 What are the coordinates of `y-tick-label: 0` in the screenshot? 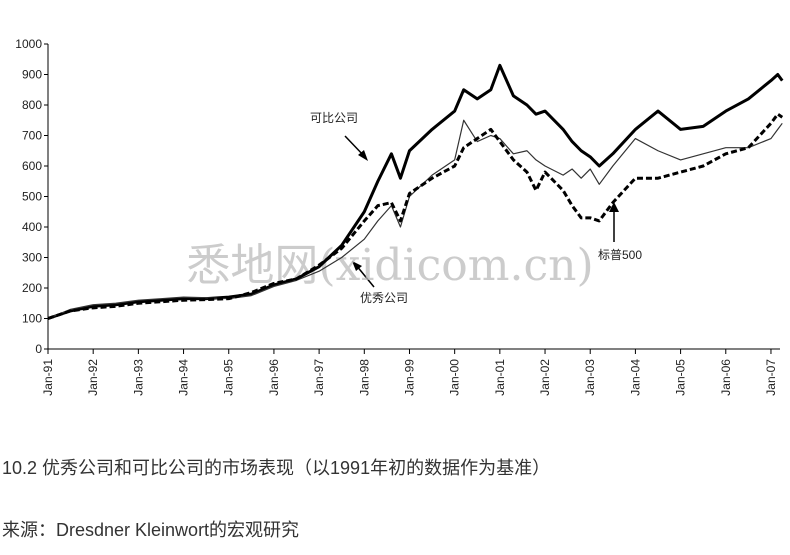 It's located at (38, 349).